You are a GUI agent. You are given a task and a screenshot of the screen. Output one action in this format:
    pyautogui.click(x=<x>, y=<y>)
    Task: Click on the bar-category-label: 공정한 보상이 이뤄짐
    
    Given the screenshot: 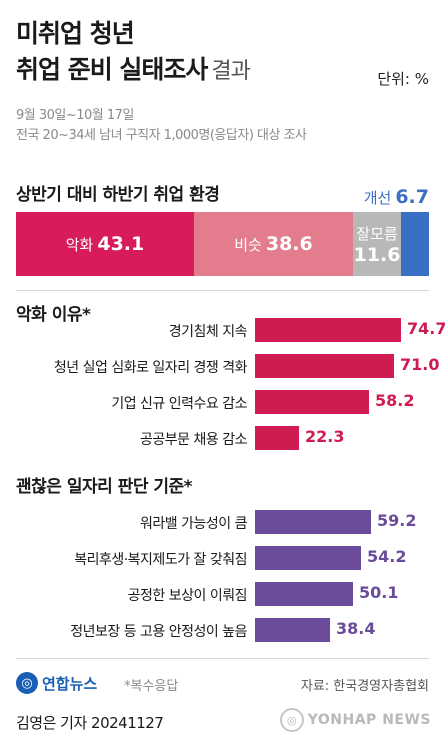 What is the action you would take?
    pyautogui.click(x=187, y=596)
    